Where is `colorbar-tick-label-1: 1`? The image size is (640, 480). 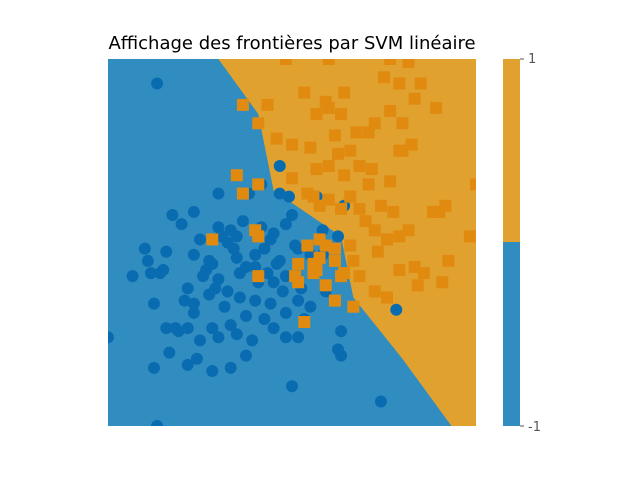
colorbar-tick-label-1: 1 is located at coordinates (532, 59).